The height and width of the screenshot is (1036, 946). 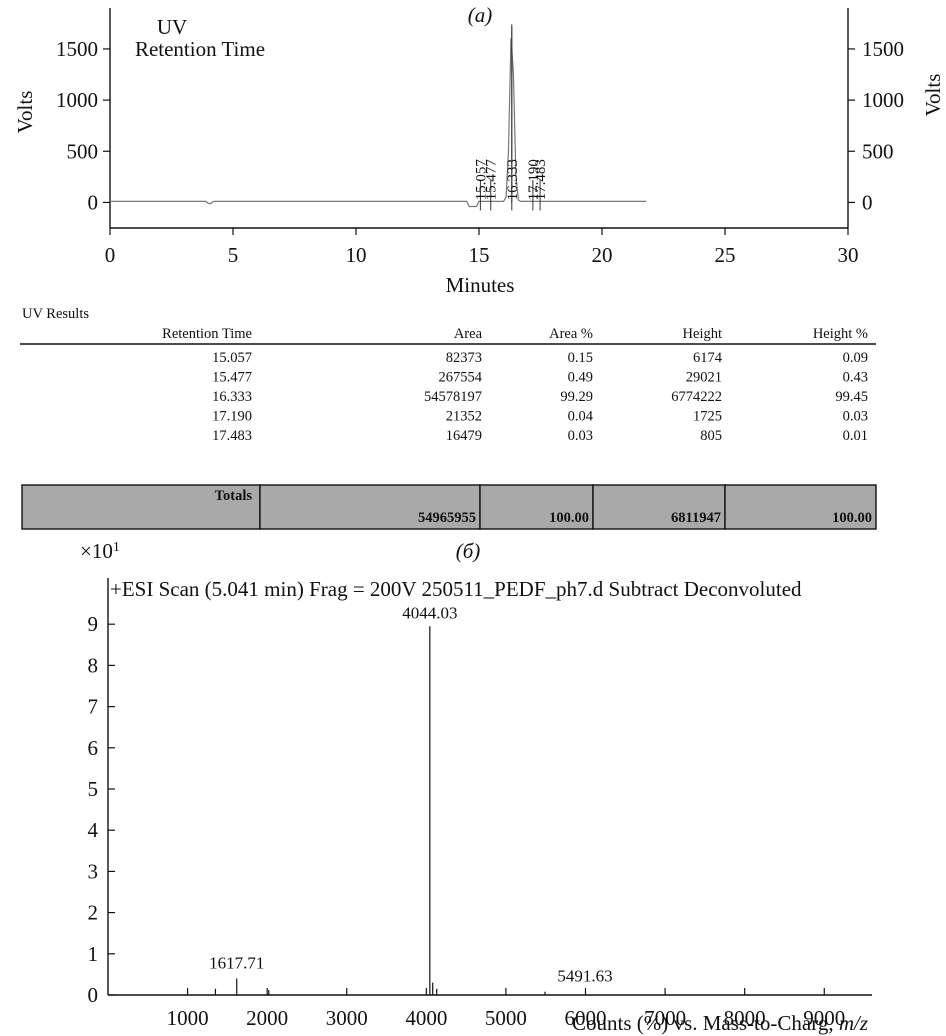 I want to click on x-tick-label: 5, so click(x=233, y=255).